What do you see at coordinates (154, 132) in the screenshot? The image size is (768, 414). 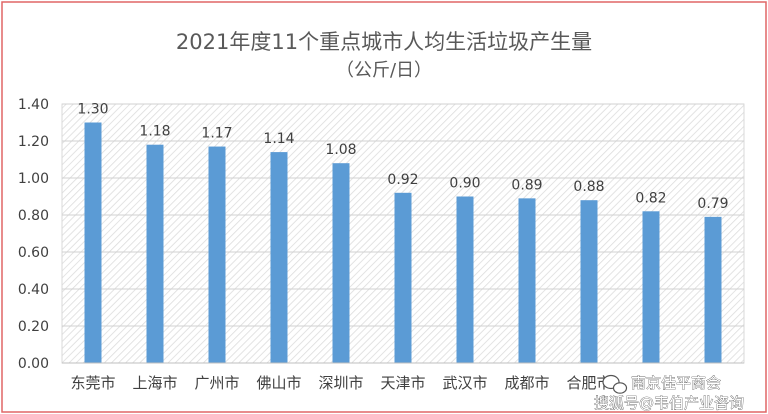 I see `data-label: 1.18` at bounding box center [154, 132].